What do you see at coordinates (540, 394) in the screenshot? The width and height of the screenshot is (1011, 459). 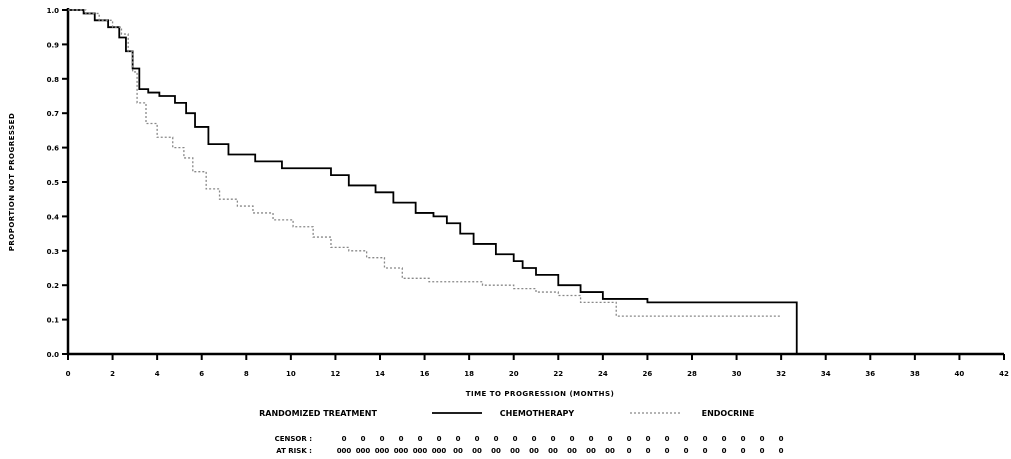 I see `x-axis-title: TIME TO PROGRESSION (MONTHS)` at bounding box center [540, 394].